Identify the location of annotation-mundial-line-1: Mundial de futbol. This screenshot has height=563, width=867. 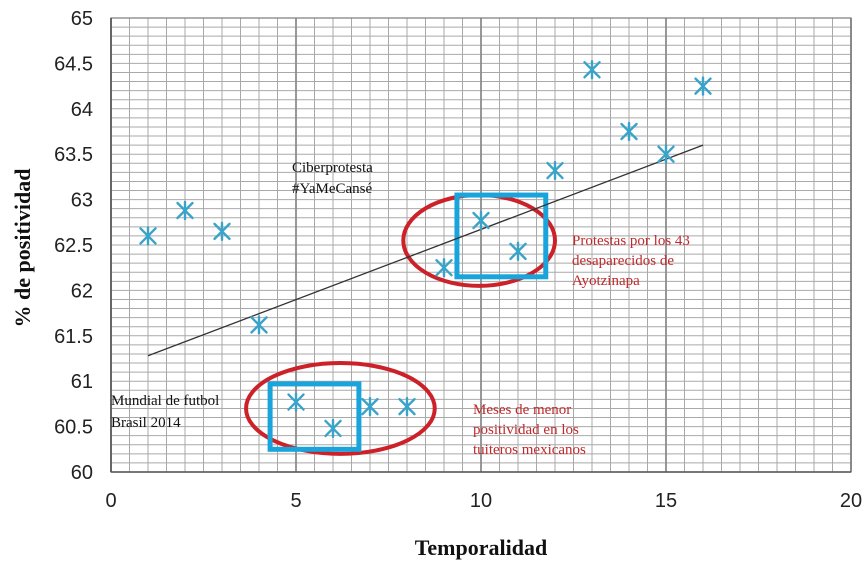
(165, 401).